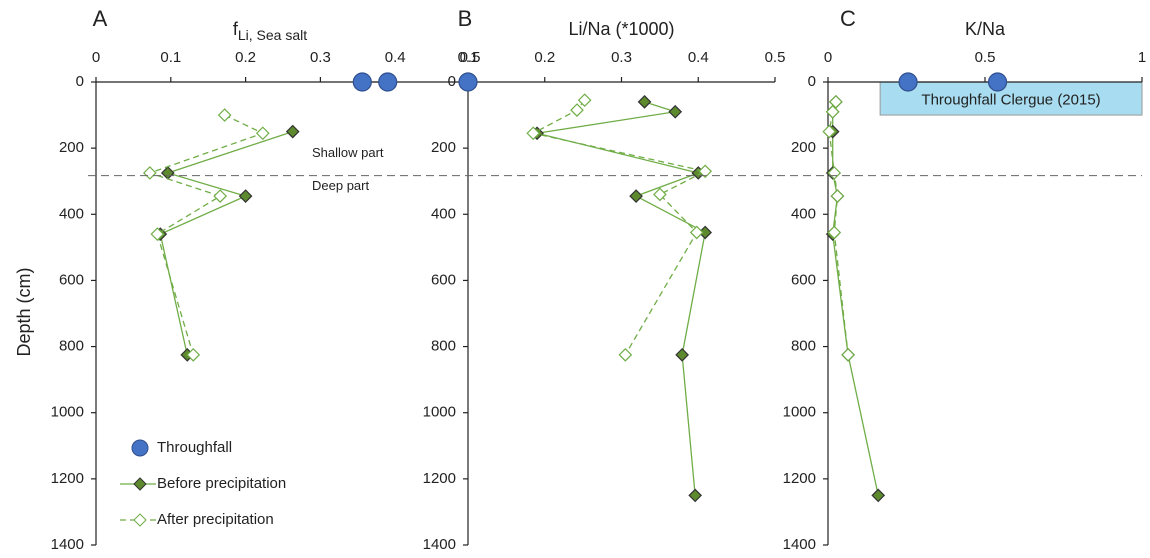 The image size is (1150, 558). Describe the element at coordinates (848, 18) in the screenshot. I see `panel-letter: C` at that location.